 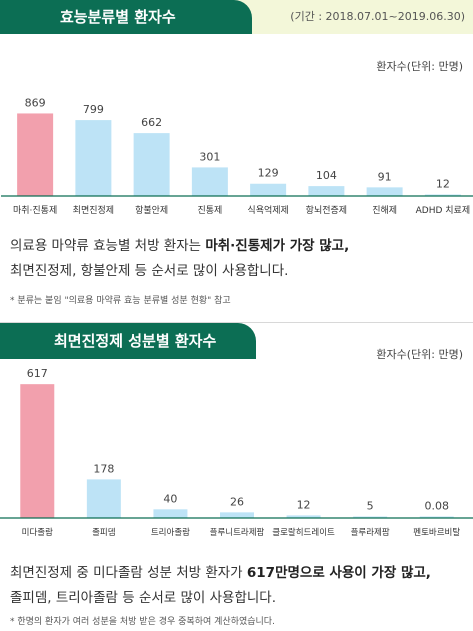 What do you see at coordinates (436, 506) in the screenshot?
I see `chart2-value-label-6: 0.08` at bounding box center [436, 506].